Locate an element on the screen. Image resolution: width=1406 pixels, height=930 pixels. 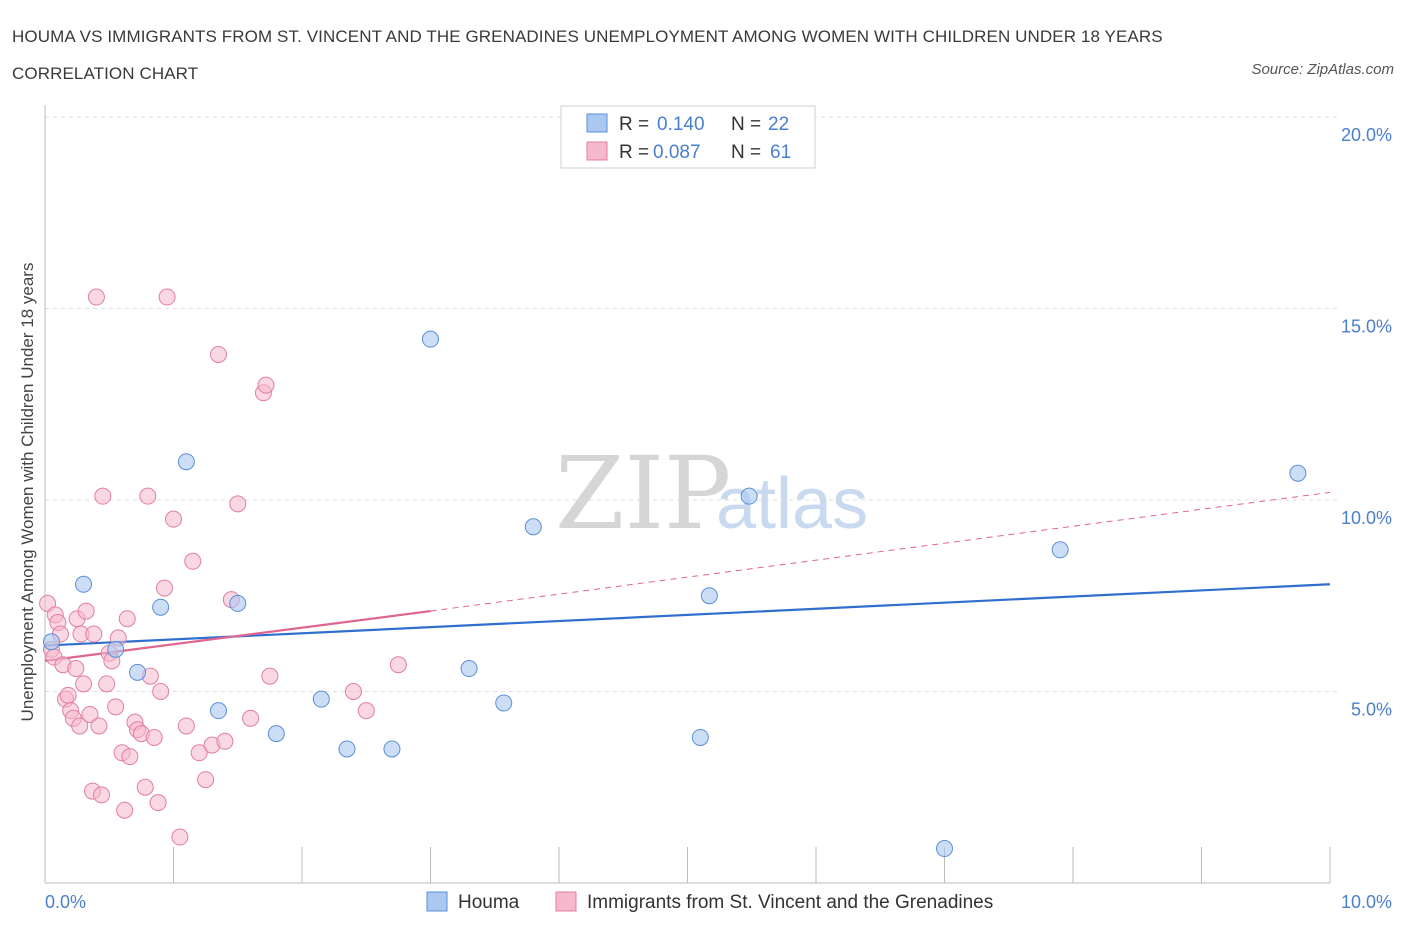
legend-n-label-houma: N = is located at coordinates (746, 124).